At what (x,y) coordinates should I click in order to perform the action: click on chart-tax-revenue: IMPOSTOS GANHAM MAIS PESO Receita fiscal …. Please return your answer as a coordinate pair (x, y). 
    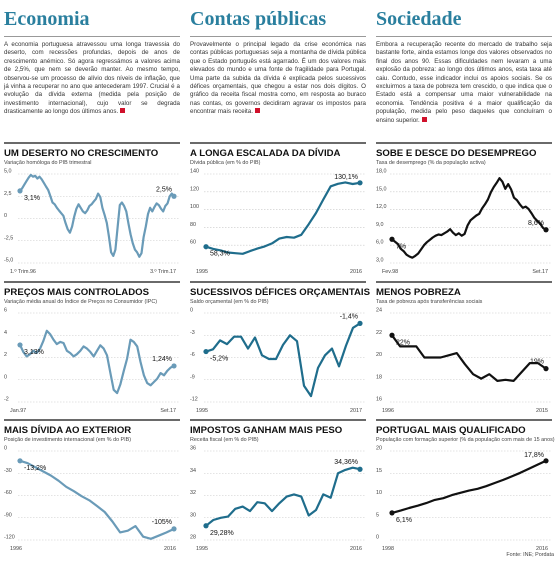
    Looking at the image, I should click on (278, 486).